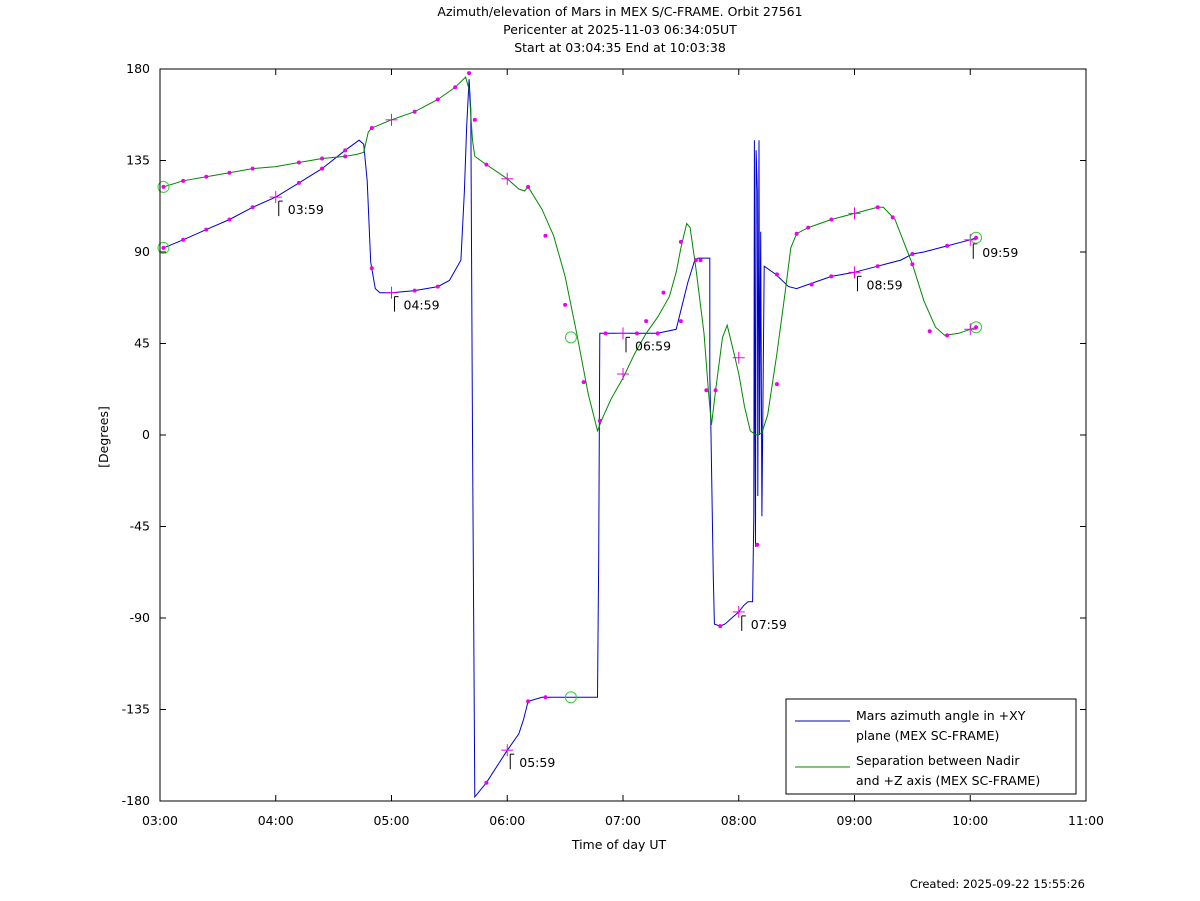 This screenshot has height=901, width=1200. What do you see at coordinates (142, 343) in the screenshot?
I see `y-tick-label: 45` at bounding box center [142, 343].